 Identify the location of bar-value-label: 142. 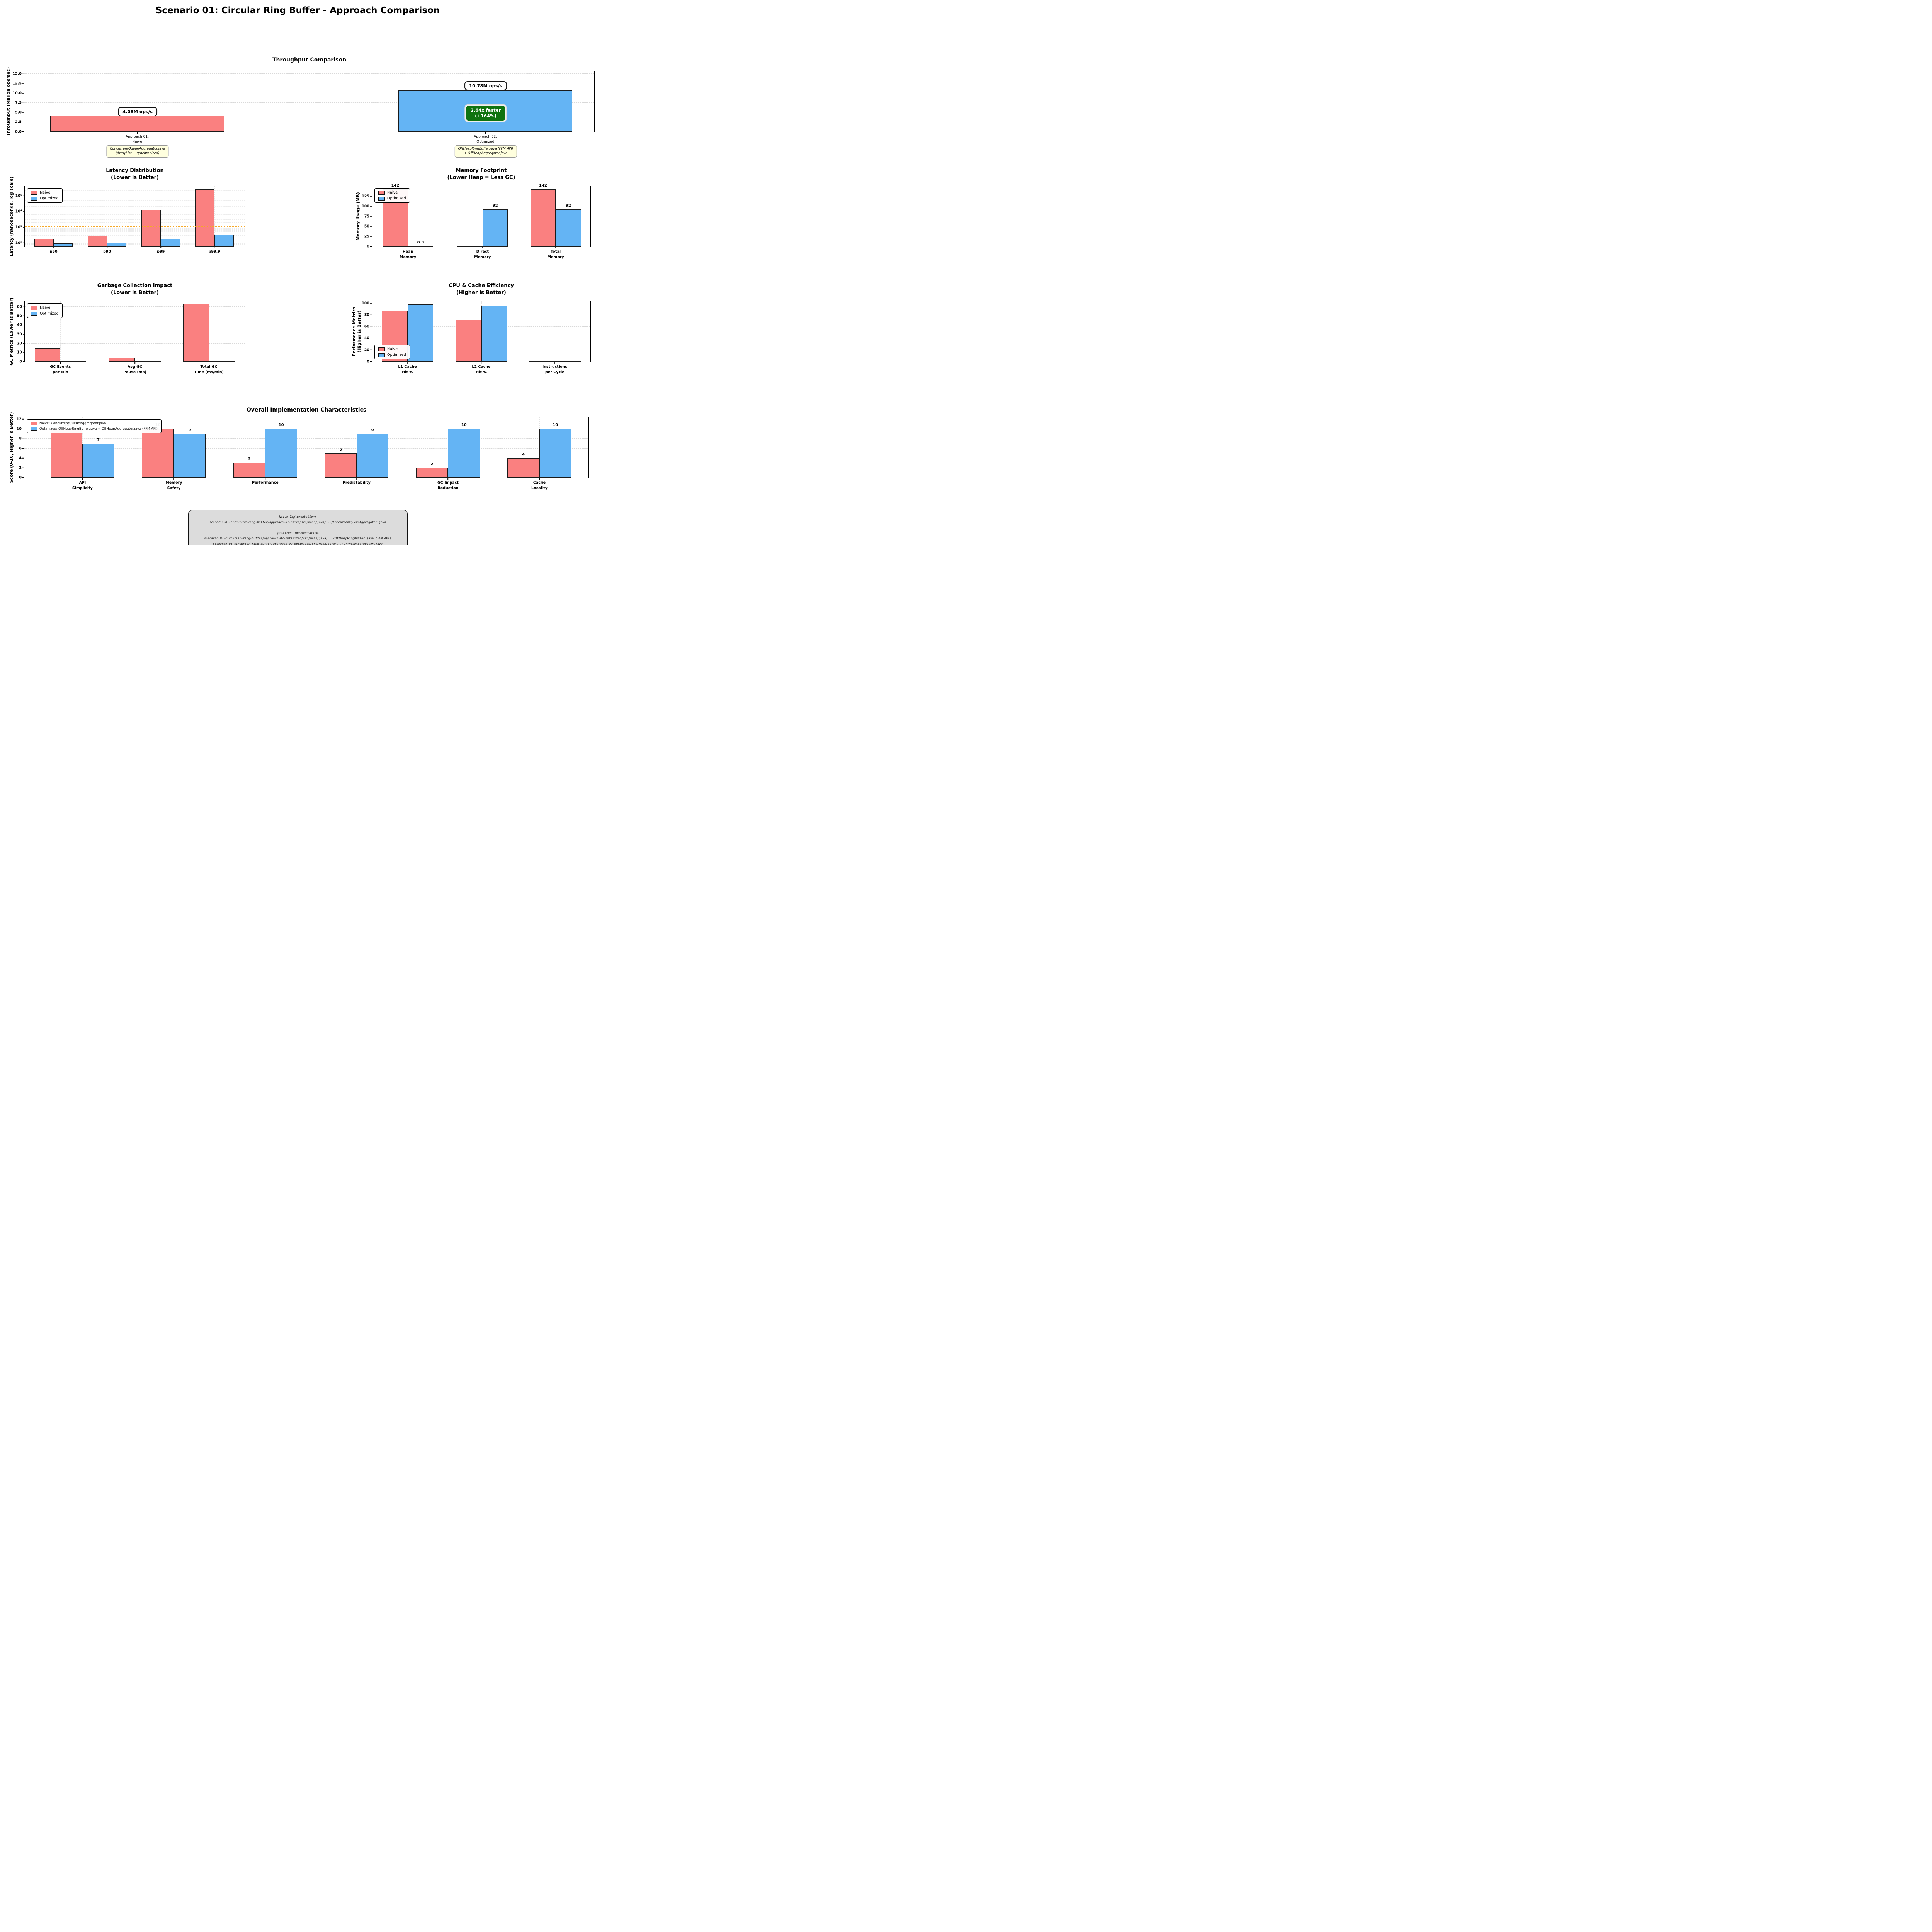
(396, 186).